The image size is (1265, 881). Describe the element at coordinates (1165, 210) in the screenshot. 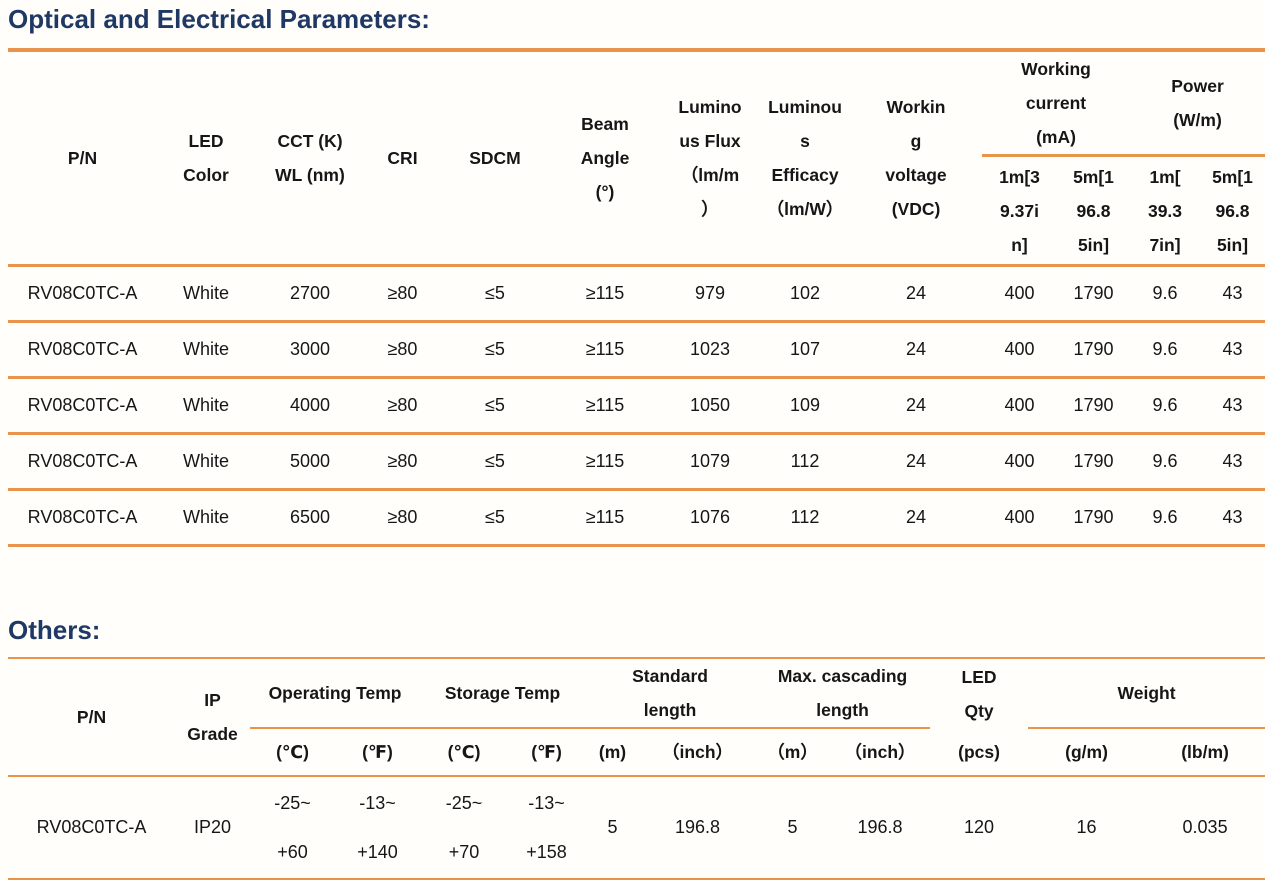

I see `header-power-1m: 1m[ 39.3 7in]` at that location.